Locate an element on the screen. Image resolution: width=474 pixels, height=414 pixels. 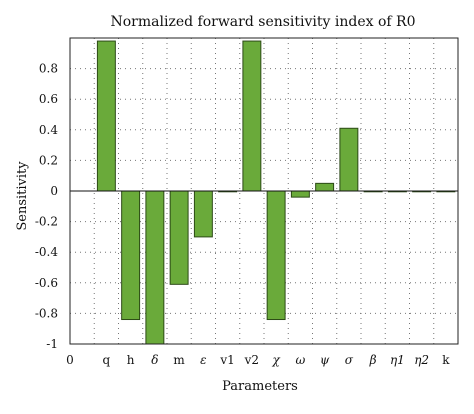
x-tick-label: σ is located at coordinates (349, 360).